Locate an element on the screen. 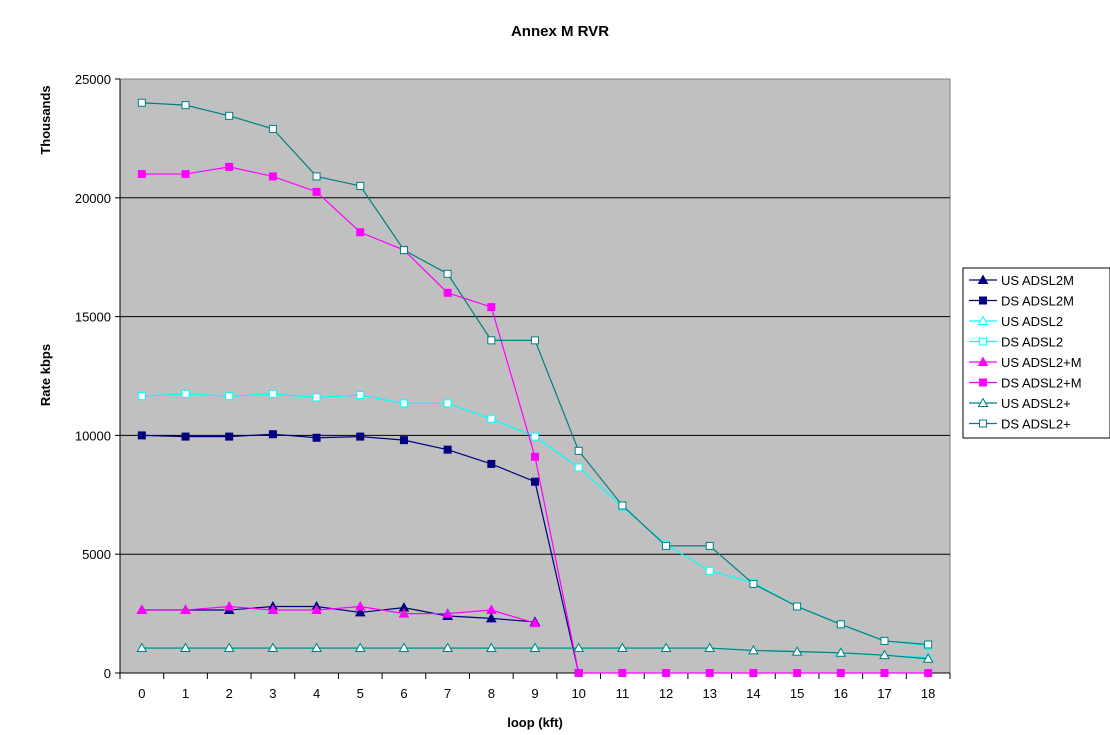 The height and width of the screenshot is (735, 1110). x-tick-label: 4 is located at coordinates (316, 693).